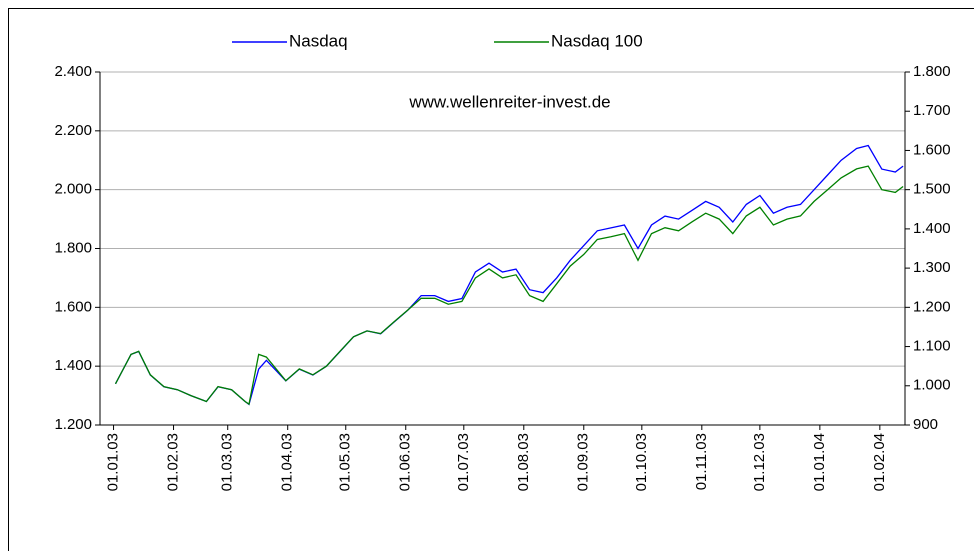 This screenshot has height=551, width=974. What do you see at coordinates (405, 462) in the screenshot?
I see `x-tick-label: 01.06.03` at bounding box center [405, 462].